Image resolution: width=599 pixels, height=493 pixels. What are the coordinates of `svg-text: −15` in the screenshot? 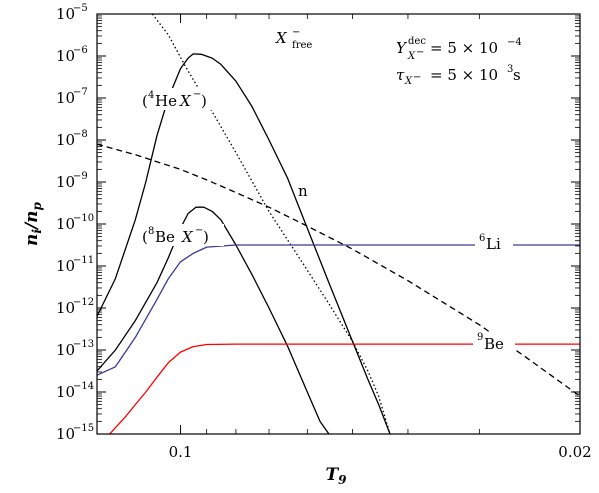 It's located at (83, 428).